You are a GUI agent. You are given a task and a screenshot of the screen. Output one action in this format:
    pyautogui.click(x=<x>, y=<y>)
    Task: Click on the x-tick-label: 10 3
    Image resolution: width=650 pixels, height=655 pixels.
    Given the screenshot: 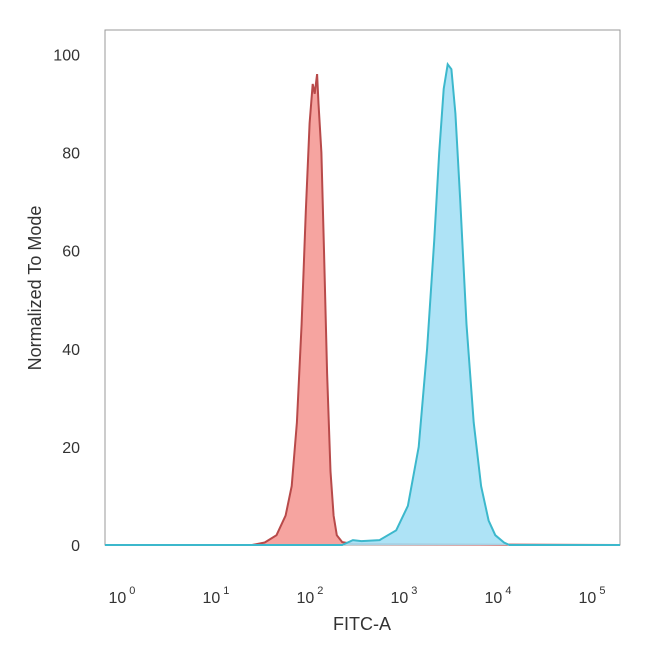 What is the action you would take?
    pyautogui.click(x=403, y=596)
    